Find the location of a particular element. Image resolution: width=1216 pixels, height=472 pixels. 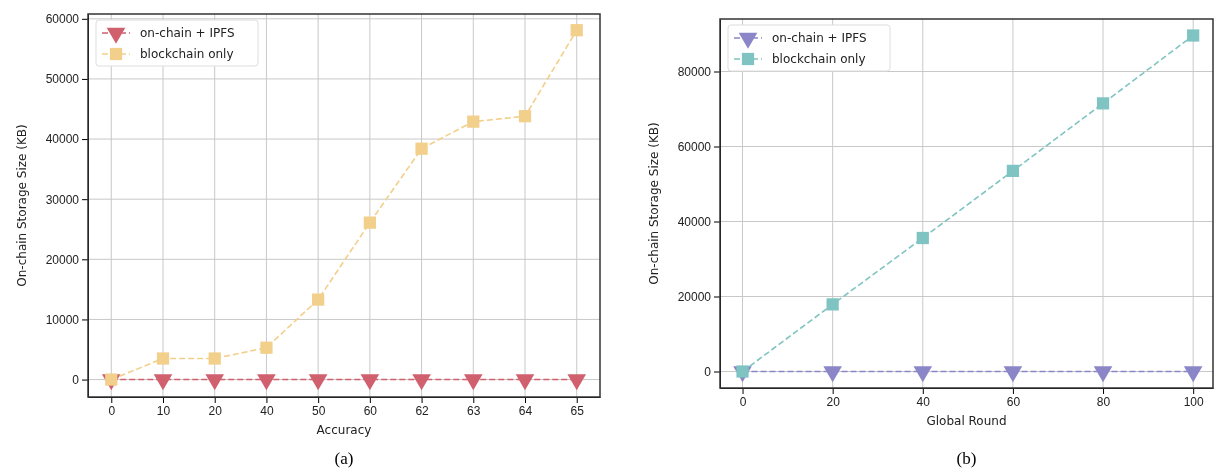

x-tick-label: 80 is located at coordinates (1103, 401).